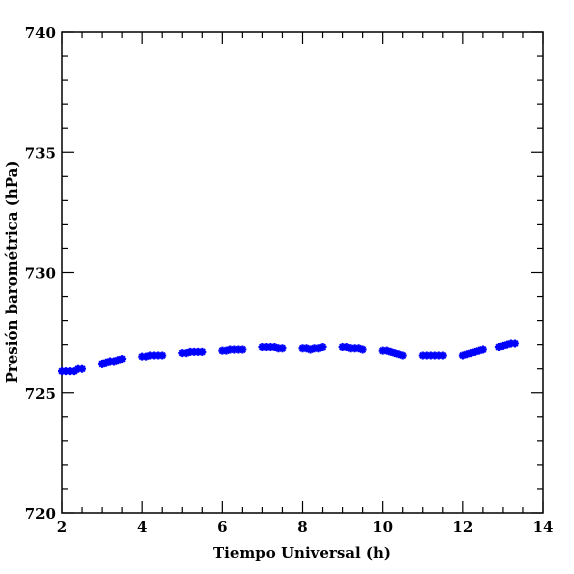 This screenshot has height=574, width=574. Describe the element at coordinates (302, 527) in the screenshot. I see `x-tick-label: 8` at that location.